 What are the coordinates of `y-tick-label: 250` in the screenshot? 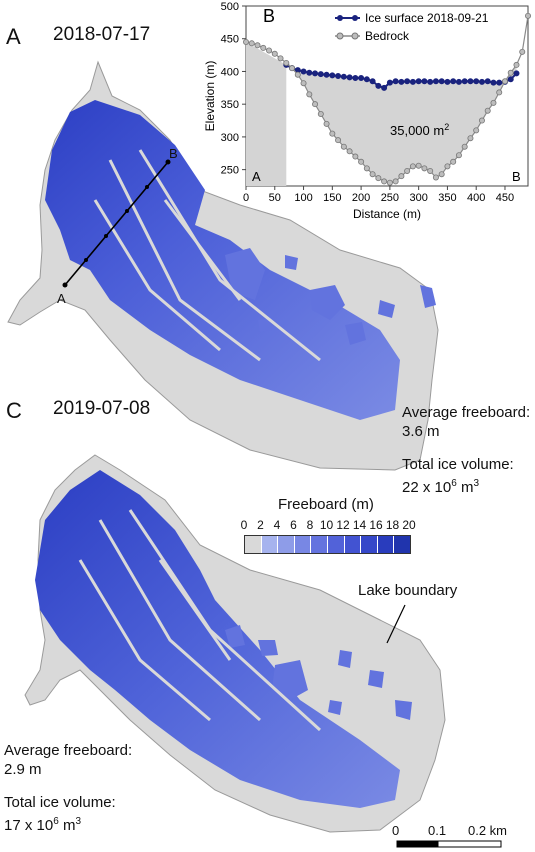 It's located at (230, 171).